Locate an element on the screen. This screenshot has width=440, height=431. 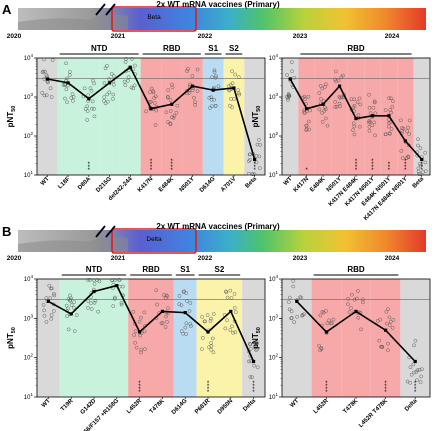
region-band-wt is located at coordinates (48, 338).